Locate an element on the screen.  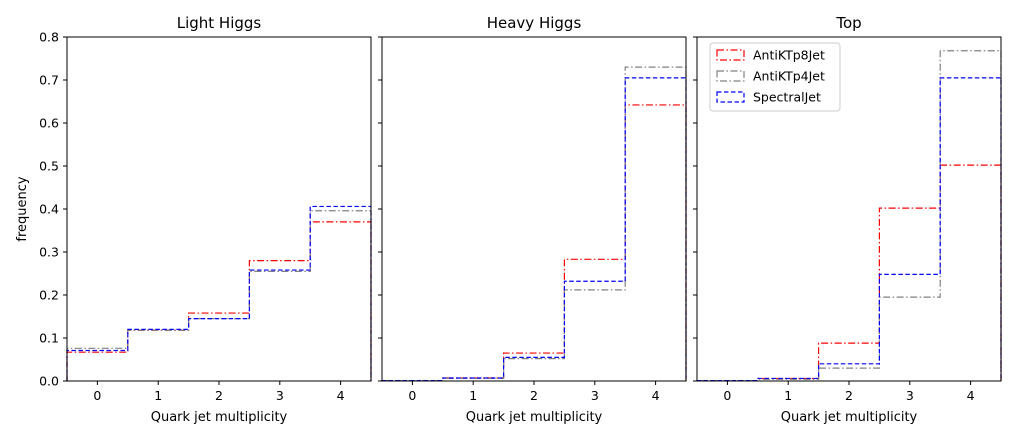
legend: AntiKTp8Jet AntiKTp4Jet SpectralJet is located at coordinates (775, 77).